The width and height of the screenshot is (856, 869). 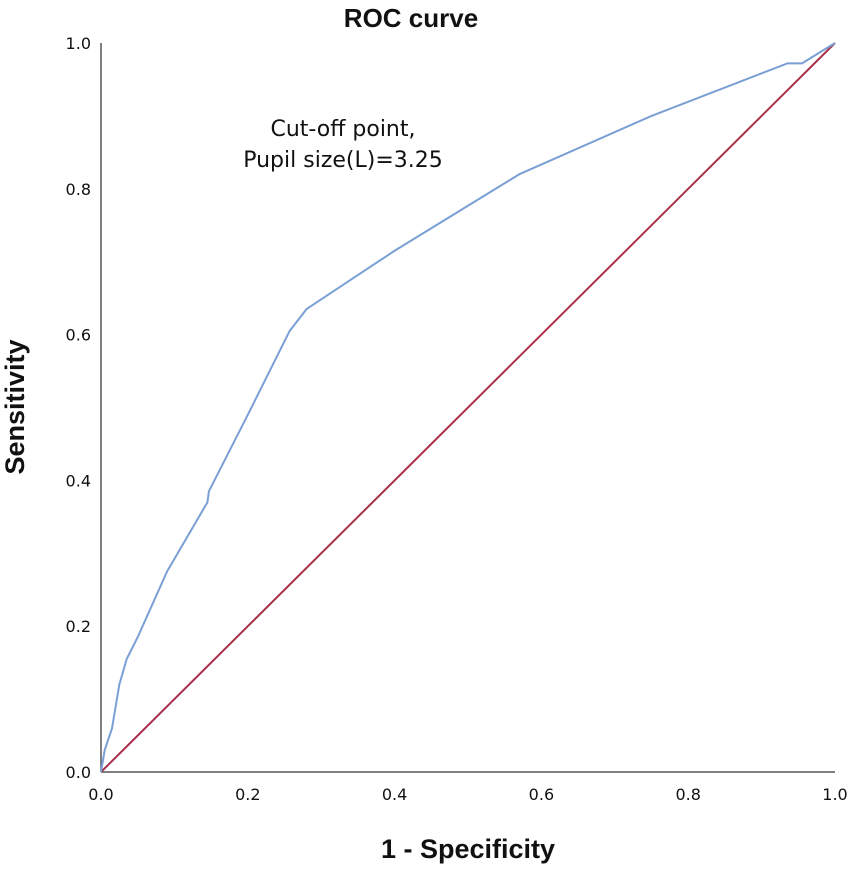 What do you see at coordinates (343, 160) in the screenshot?
I see `annotation-line-2: Pupil size(L)=3.25` at bounding box center [343, 160].